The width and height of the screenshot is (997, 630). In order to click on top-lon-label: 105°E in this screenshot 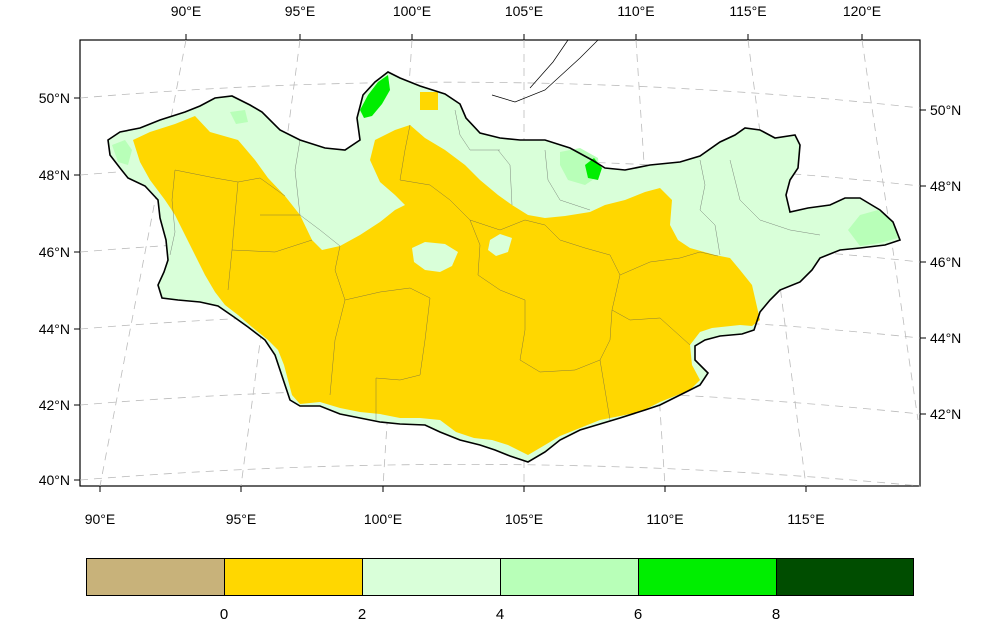, I will do `click(524, 11)`.